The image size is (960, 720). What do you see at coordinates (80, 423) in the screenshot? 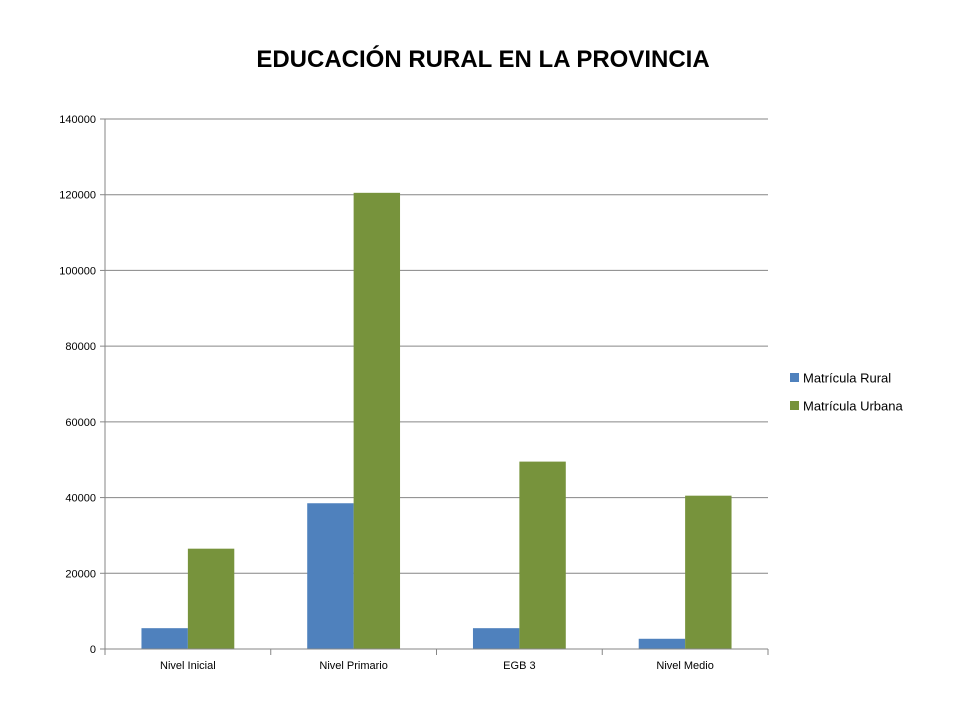
I see `y-tick-label: 60000` at bounding box center [80, 423].